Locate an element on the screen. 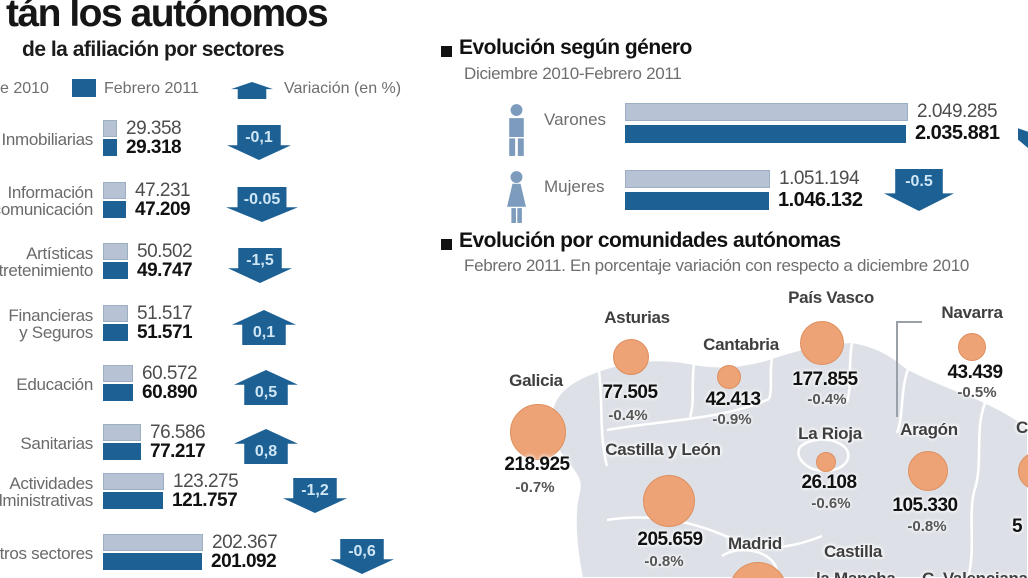  page-title: tán los autónomos is located at coordinates (167, 17).